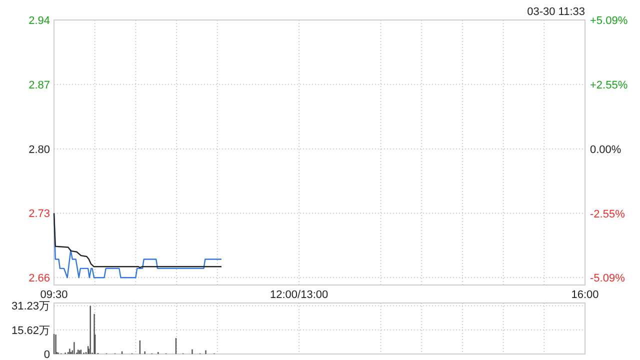 The height and width of the screenshot is (360, 640). I want to click on y-tick-label: 0, so click(47, 354).